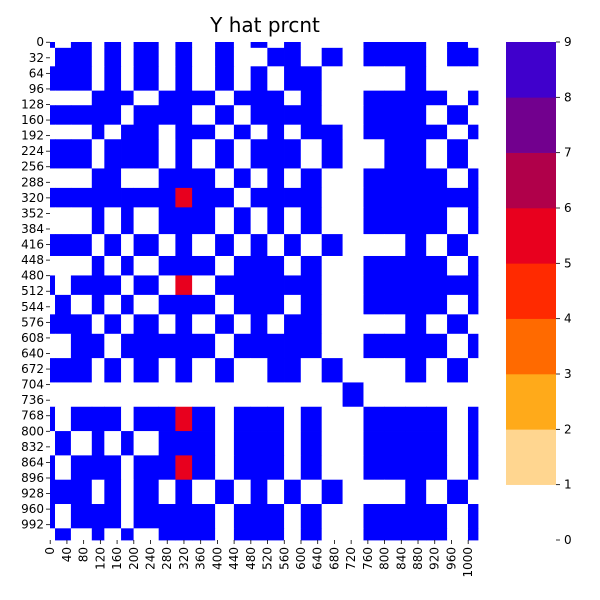  Describe the element at coordinates (385, 558) in the screenshot. I see `x-tick-label: 800` at that location.